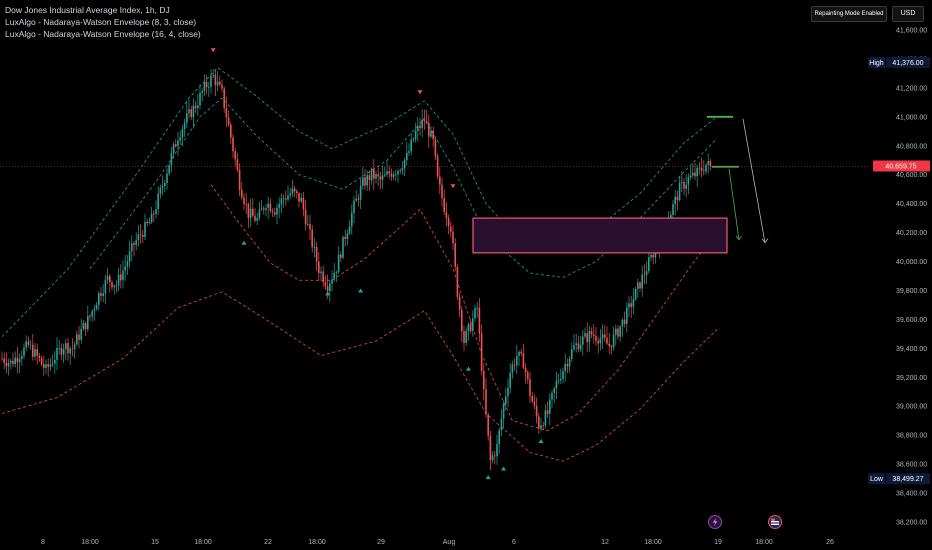  Describe the element at coordinates (381, 542) in the screenshot. I see `x-tick-label: 29` at that location.